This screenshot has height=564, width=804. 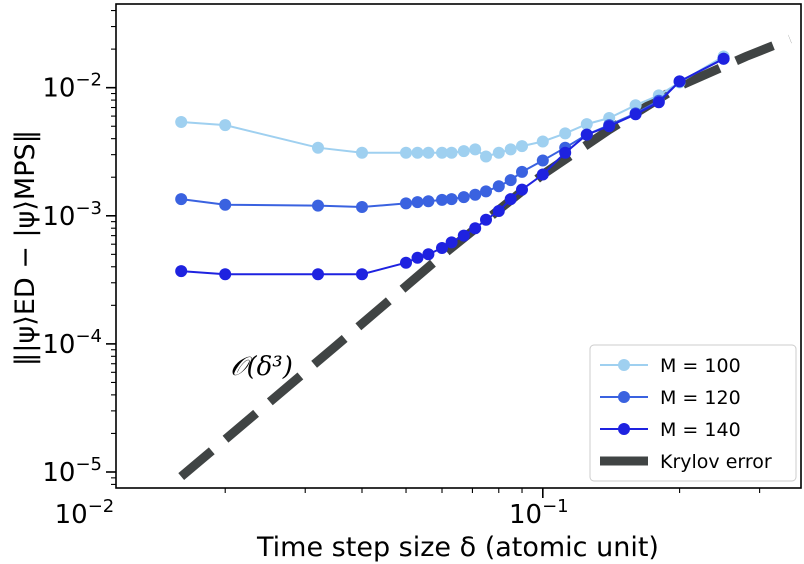 What do you see at coordinates (261, 367) in the screenshot?
I see `annotation-text: 𝒪(δ³)` at bounding box center [261, 367].